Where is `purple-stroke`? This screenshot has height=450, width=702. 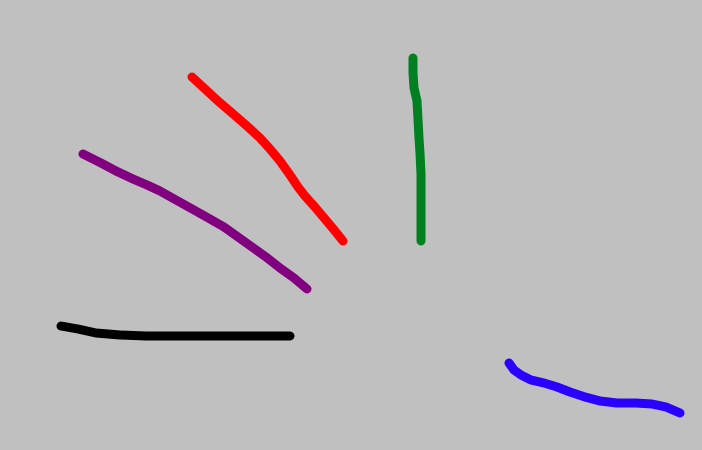
purple-stroke is located at coordinates (195, 221).